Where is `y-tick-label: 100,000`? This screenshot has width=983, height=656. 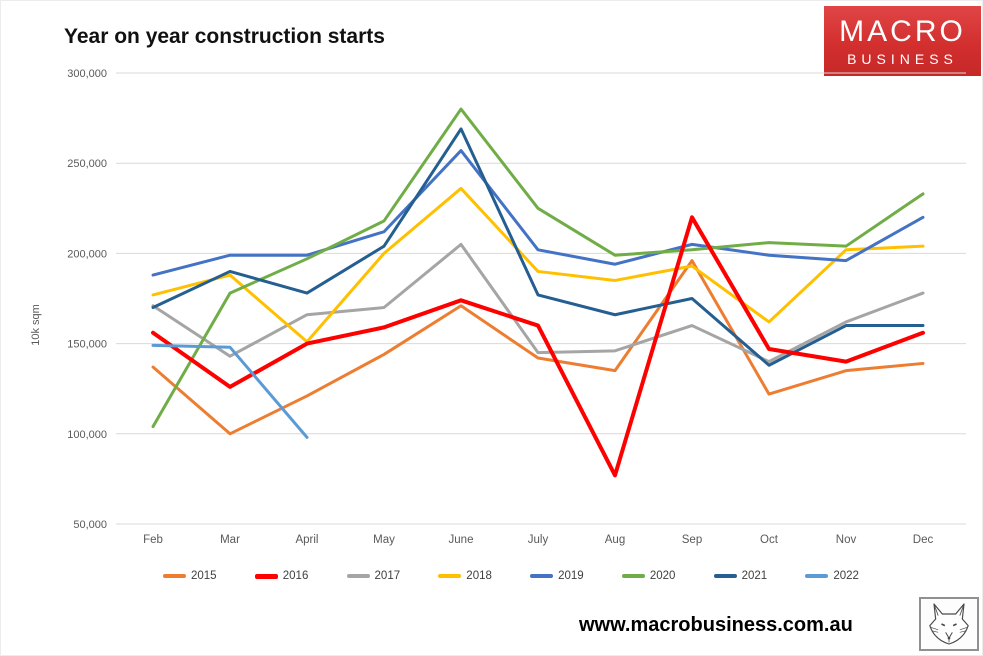
y-tick-label: 100,000 is located at coordinates (87, 435).